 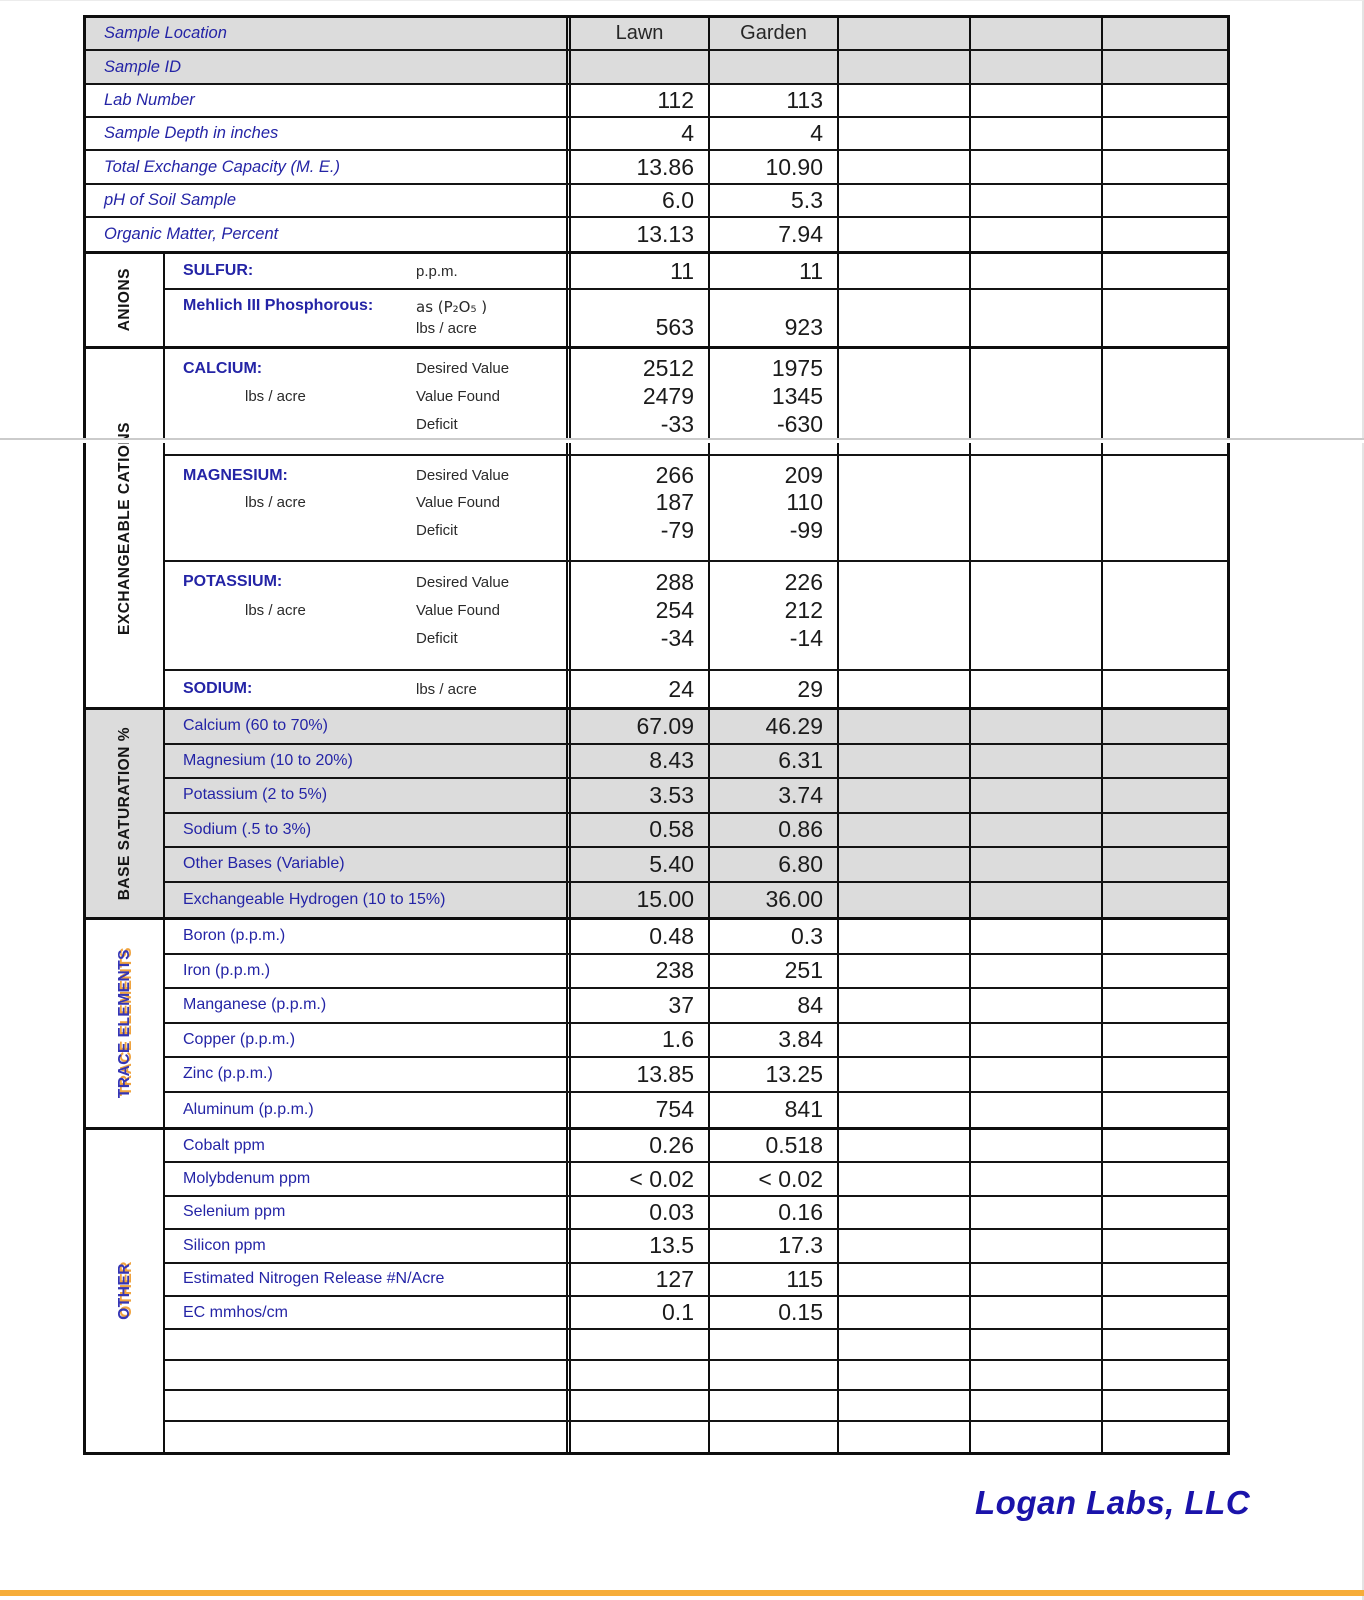 I want to click on row-basesat-other-bases: Other Bases (Variable) 5.40 6.80, so click(x=696, y=865).